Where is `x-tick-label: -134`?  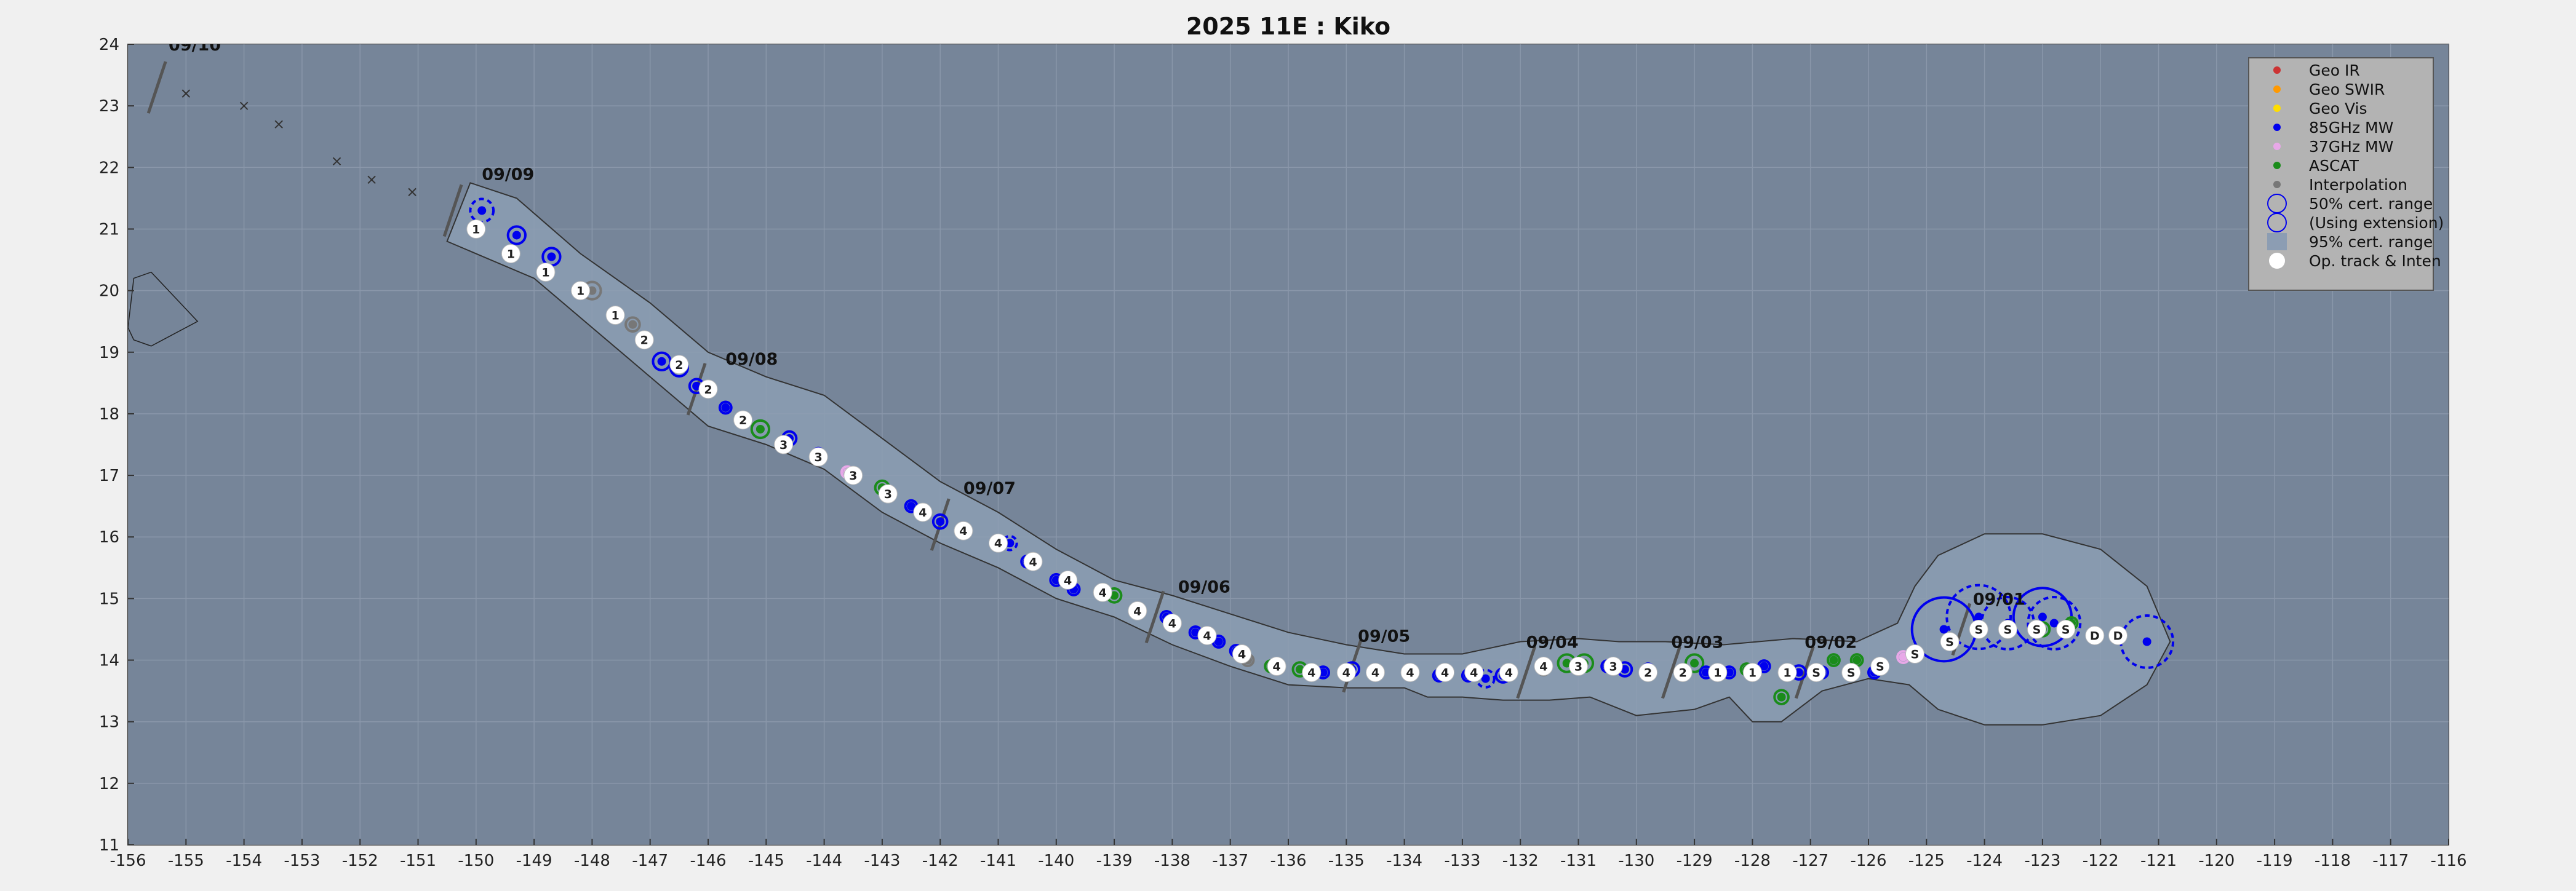 x-tick-label: -134 is located at coordinates (1404, 861).